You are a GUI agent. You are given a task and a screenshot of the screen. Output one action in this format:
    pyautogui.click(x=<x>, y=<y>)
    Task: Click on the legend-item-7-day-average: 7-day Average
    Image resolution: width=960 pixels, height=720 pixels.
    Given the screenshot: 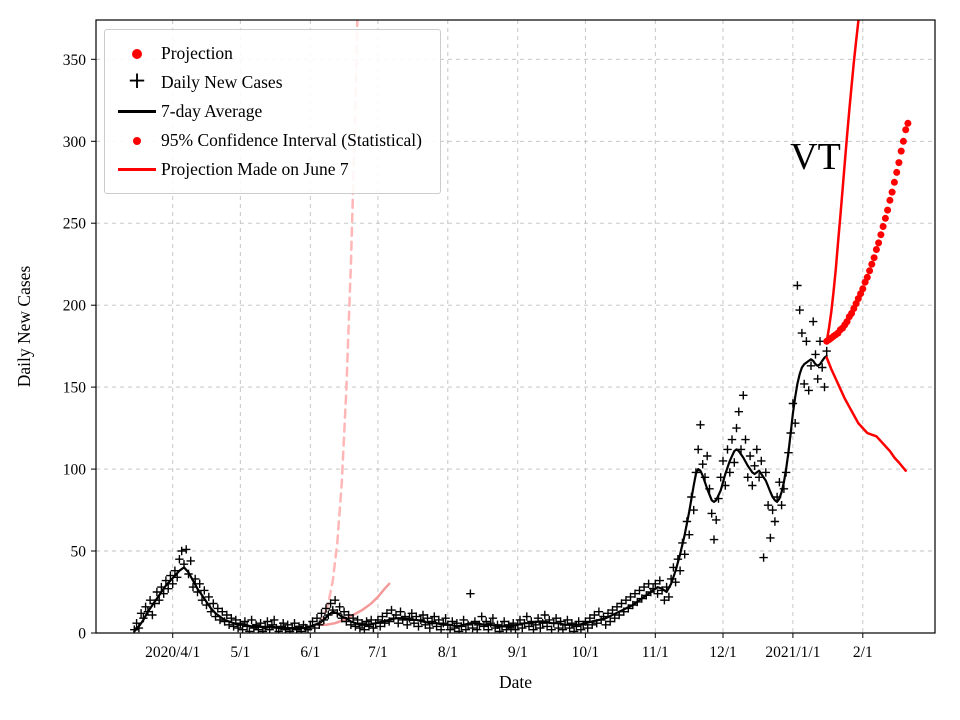 What is the action you would take?
    pyautogui.click(x=267, y=111)
    